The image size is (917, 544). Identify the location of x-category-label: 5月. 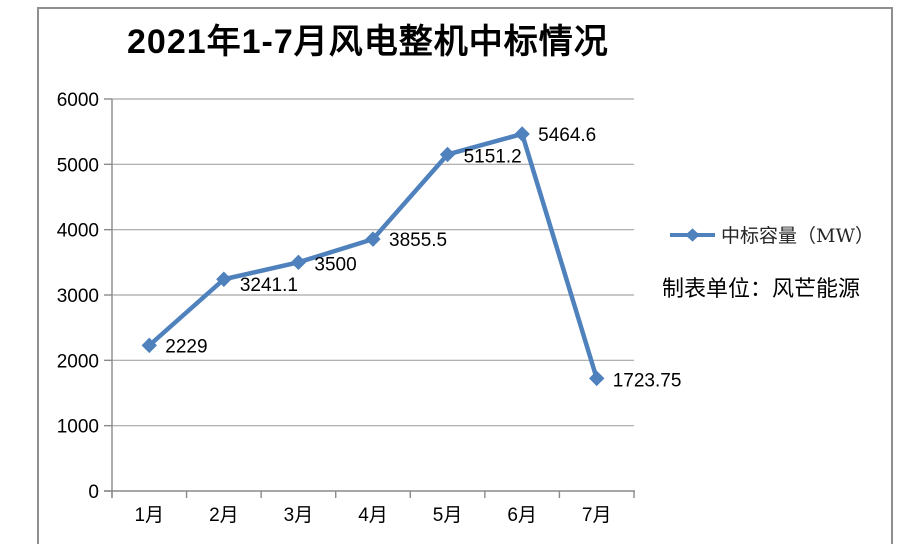
(448, 515).